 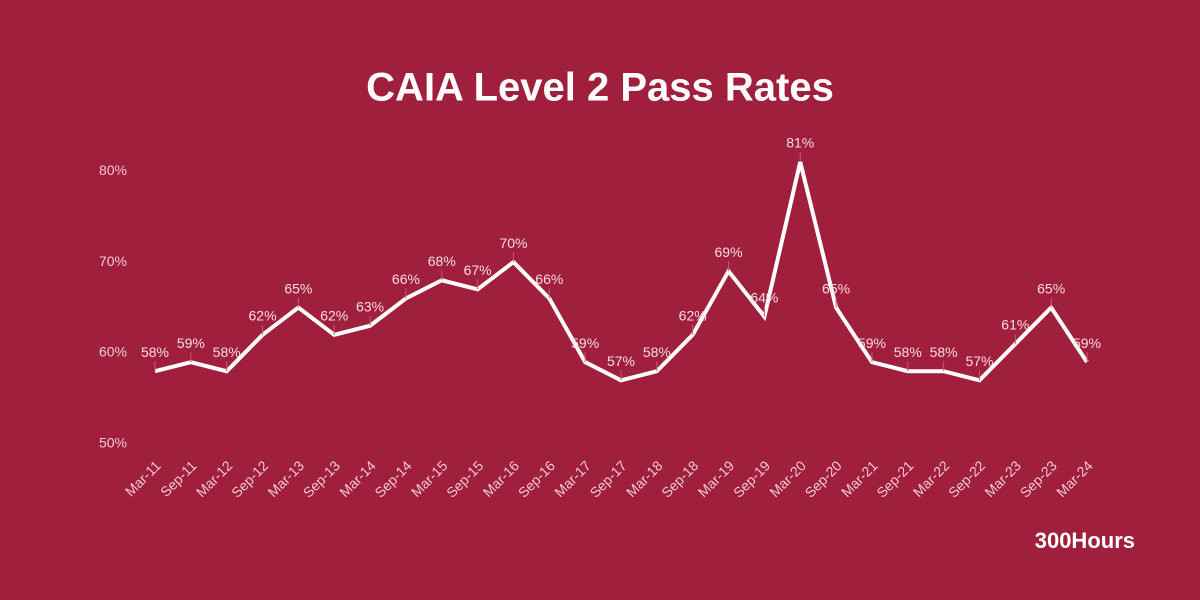 What do you see at coordinates (370, 306) in the screenshot?
I see `data-label: 63%` at bounding box center [370, 306].